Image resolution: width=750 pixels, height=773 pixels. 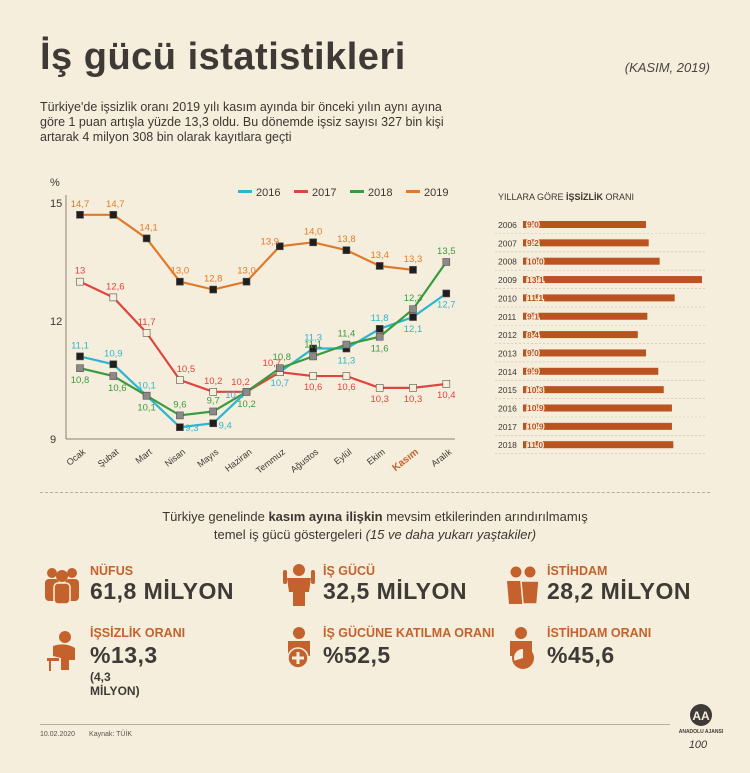 I want to click on subtitle-text-1: Türkiye genelinde, so click(x=215, y=516).